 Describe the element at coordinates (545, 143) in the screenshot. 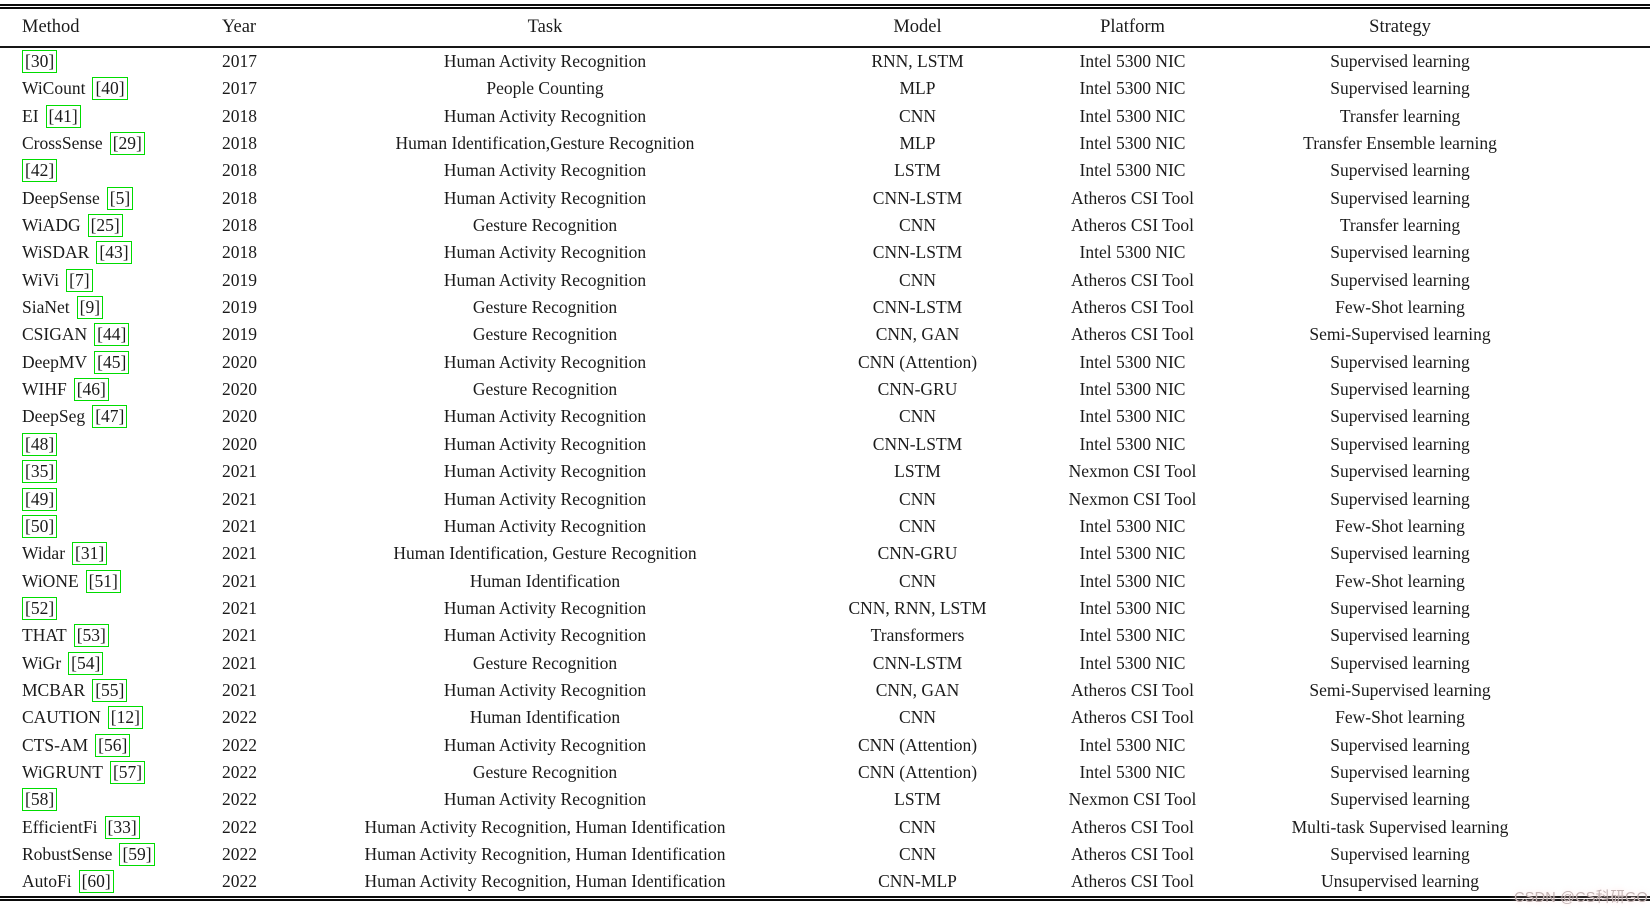

I see `task-cell: Human Identification,Gesture Recognition` at that location.